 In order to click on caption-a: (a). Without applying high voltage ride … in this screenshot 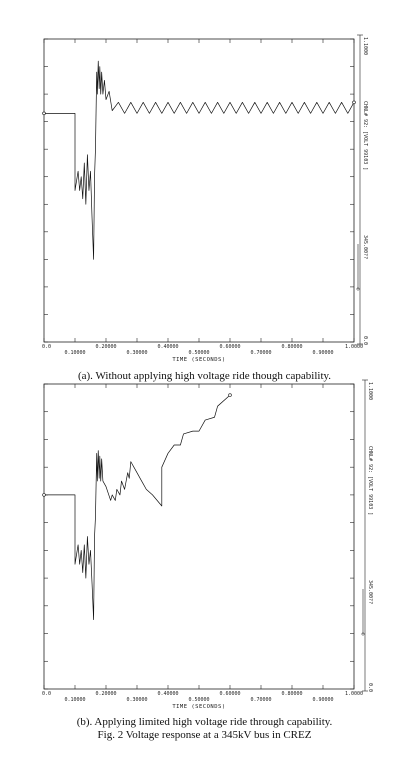, I will do `click(204, 376)`.